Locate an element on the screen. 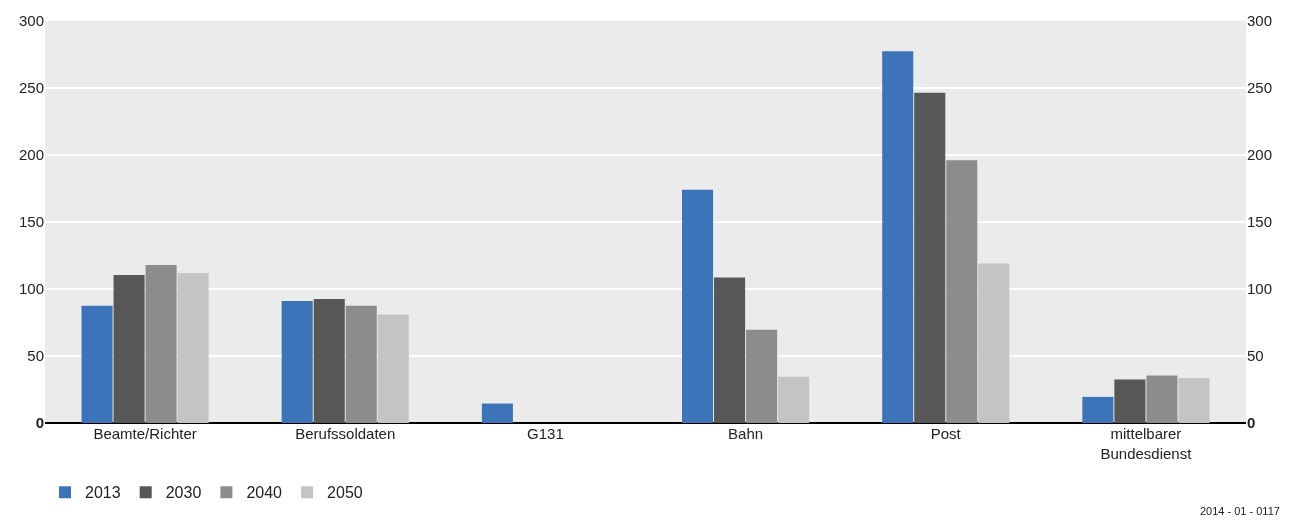  x-tick-label: Bahn is located at coordinates (746, 433).